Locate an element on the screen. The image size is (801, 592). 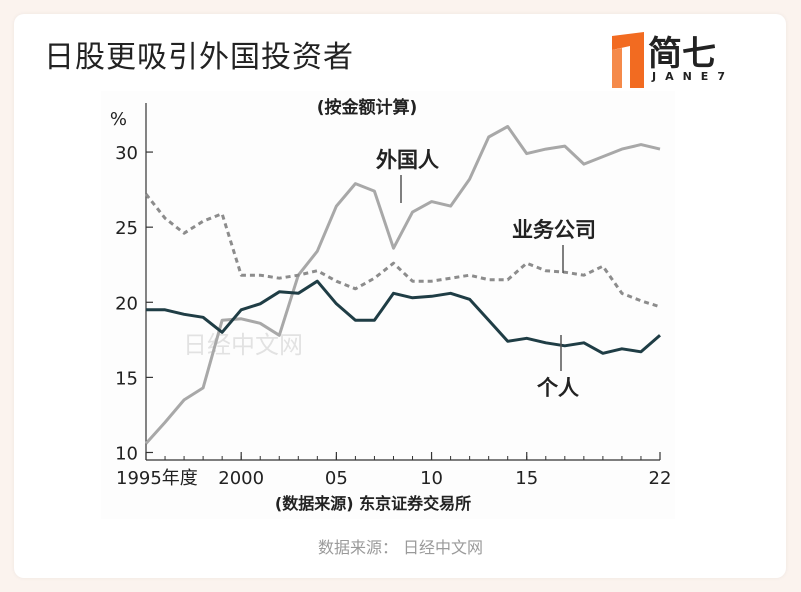
x-tick-label: 22 is located at coordinates (660, 478).